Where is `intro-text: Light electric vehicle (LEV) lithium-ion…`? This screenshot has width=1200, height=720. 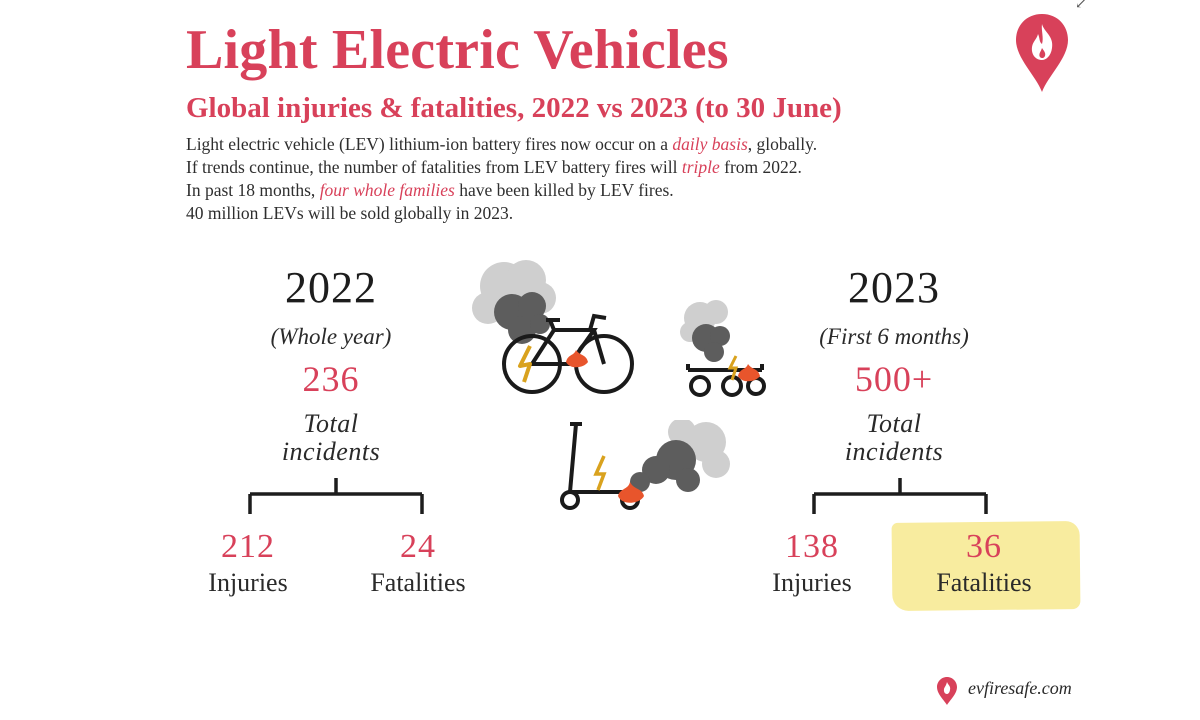 intro-text: Light electric vehicle (LEV) lithium-ion… is located at coordinates (429, 144).